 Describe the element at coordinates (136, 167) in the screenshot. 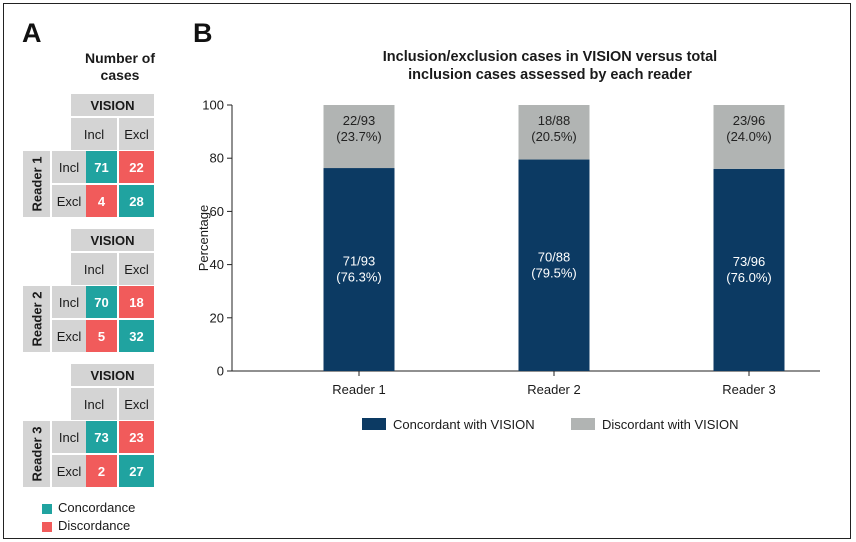

I see `incl-excl-count: 22` at that location.